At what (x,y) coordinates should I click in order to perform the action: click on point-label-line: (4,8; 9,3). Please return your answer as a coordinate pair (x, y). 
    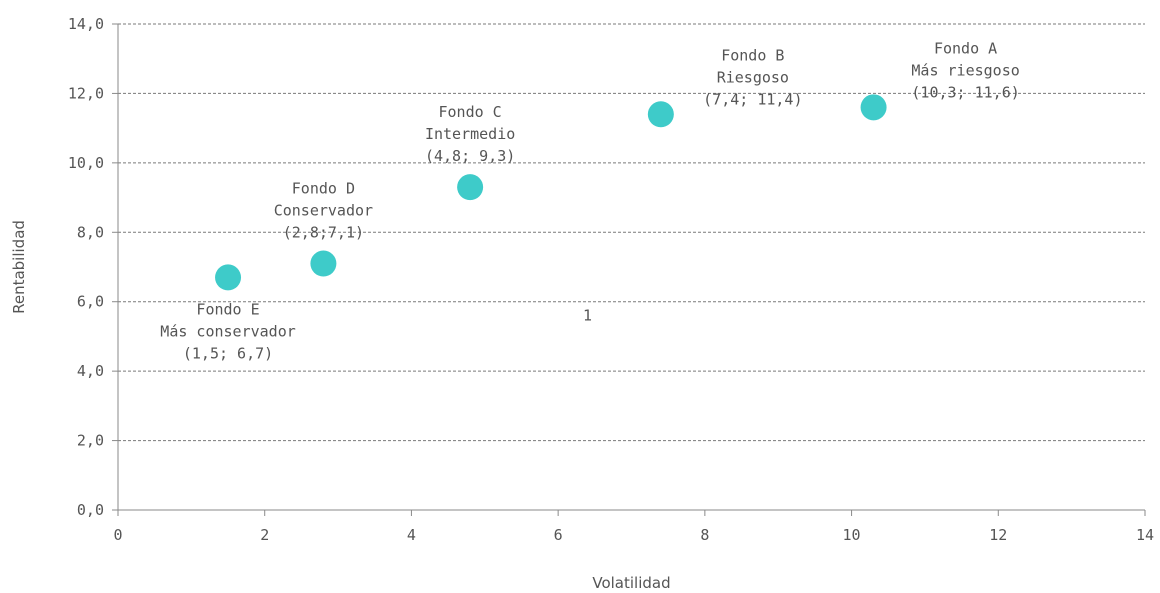
    Looking at the image, I should click on (470, 156).